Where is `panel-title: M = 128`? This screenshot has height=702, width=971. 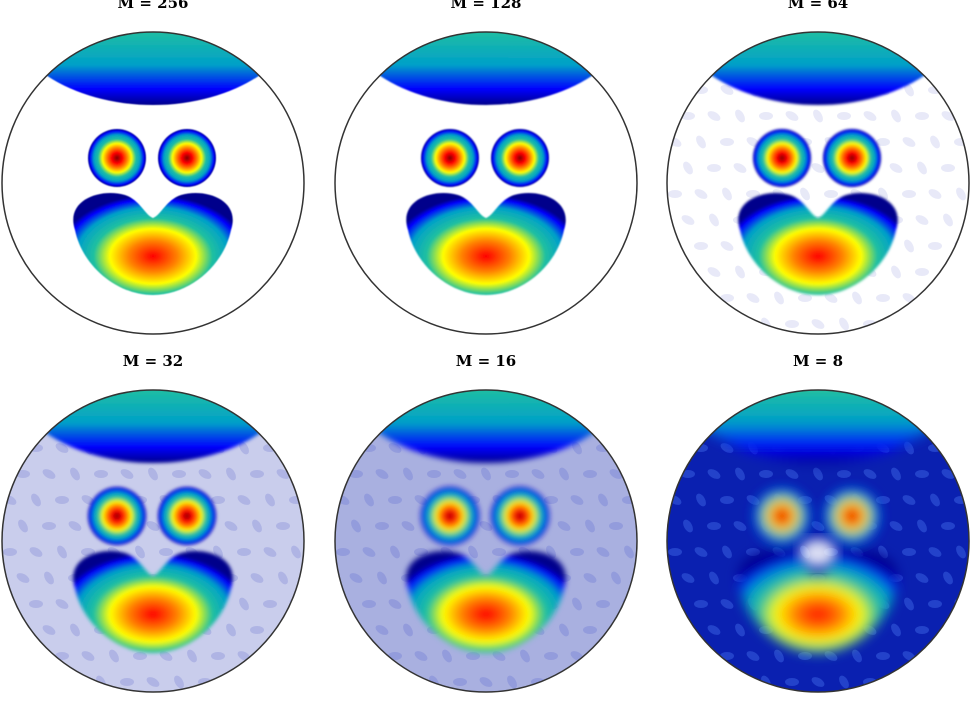 panel-title: M = 128 is located at coordinates (486, 6).